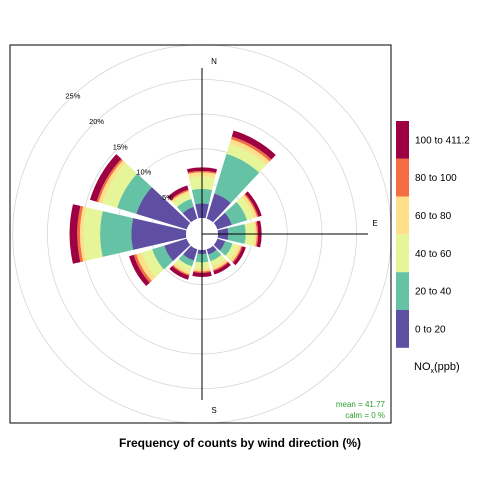 The height and width of the screenshot is (485, 480). What do you see at coordinates (159, 234) in the screenshot?
I see `wedge-dir270-bin0` at bounding box center [159, 234].